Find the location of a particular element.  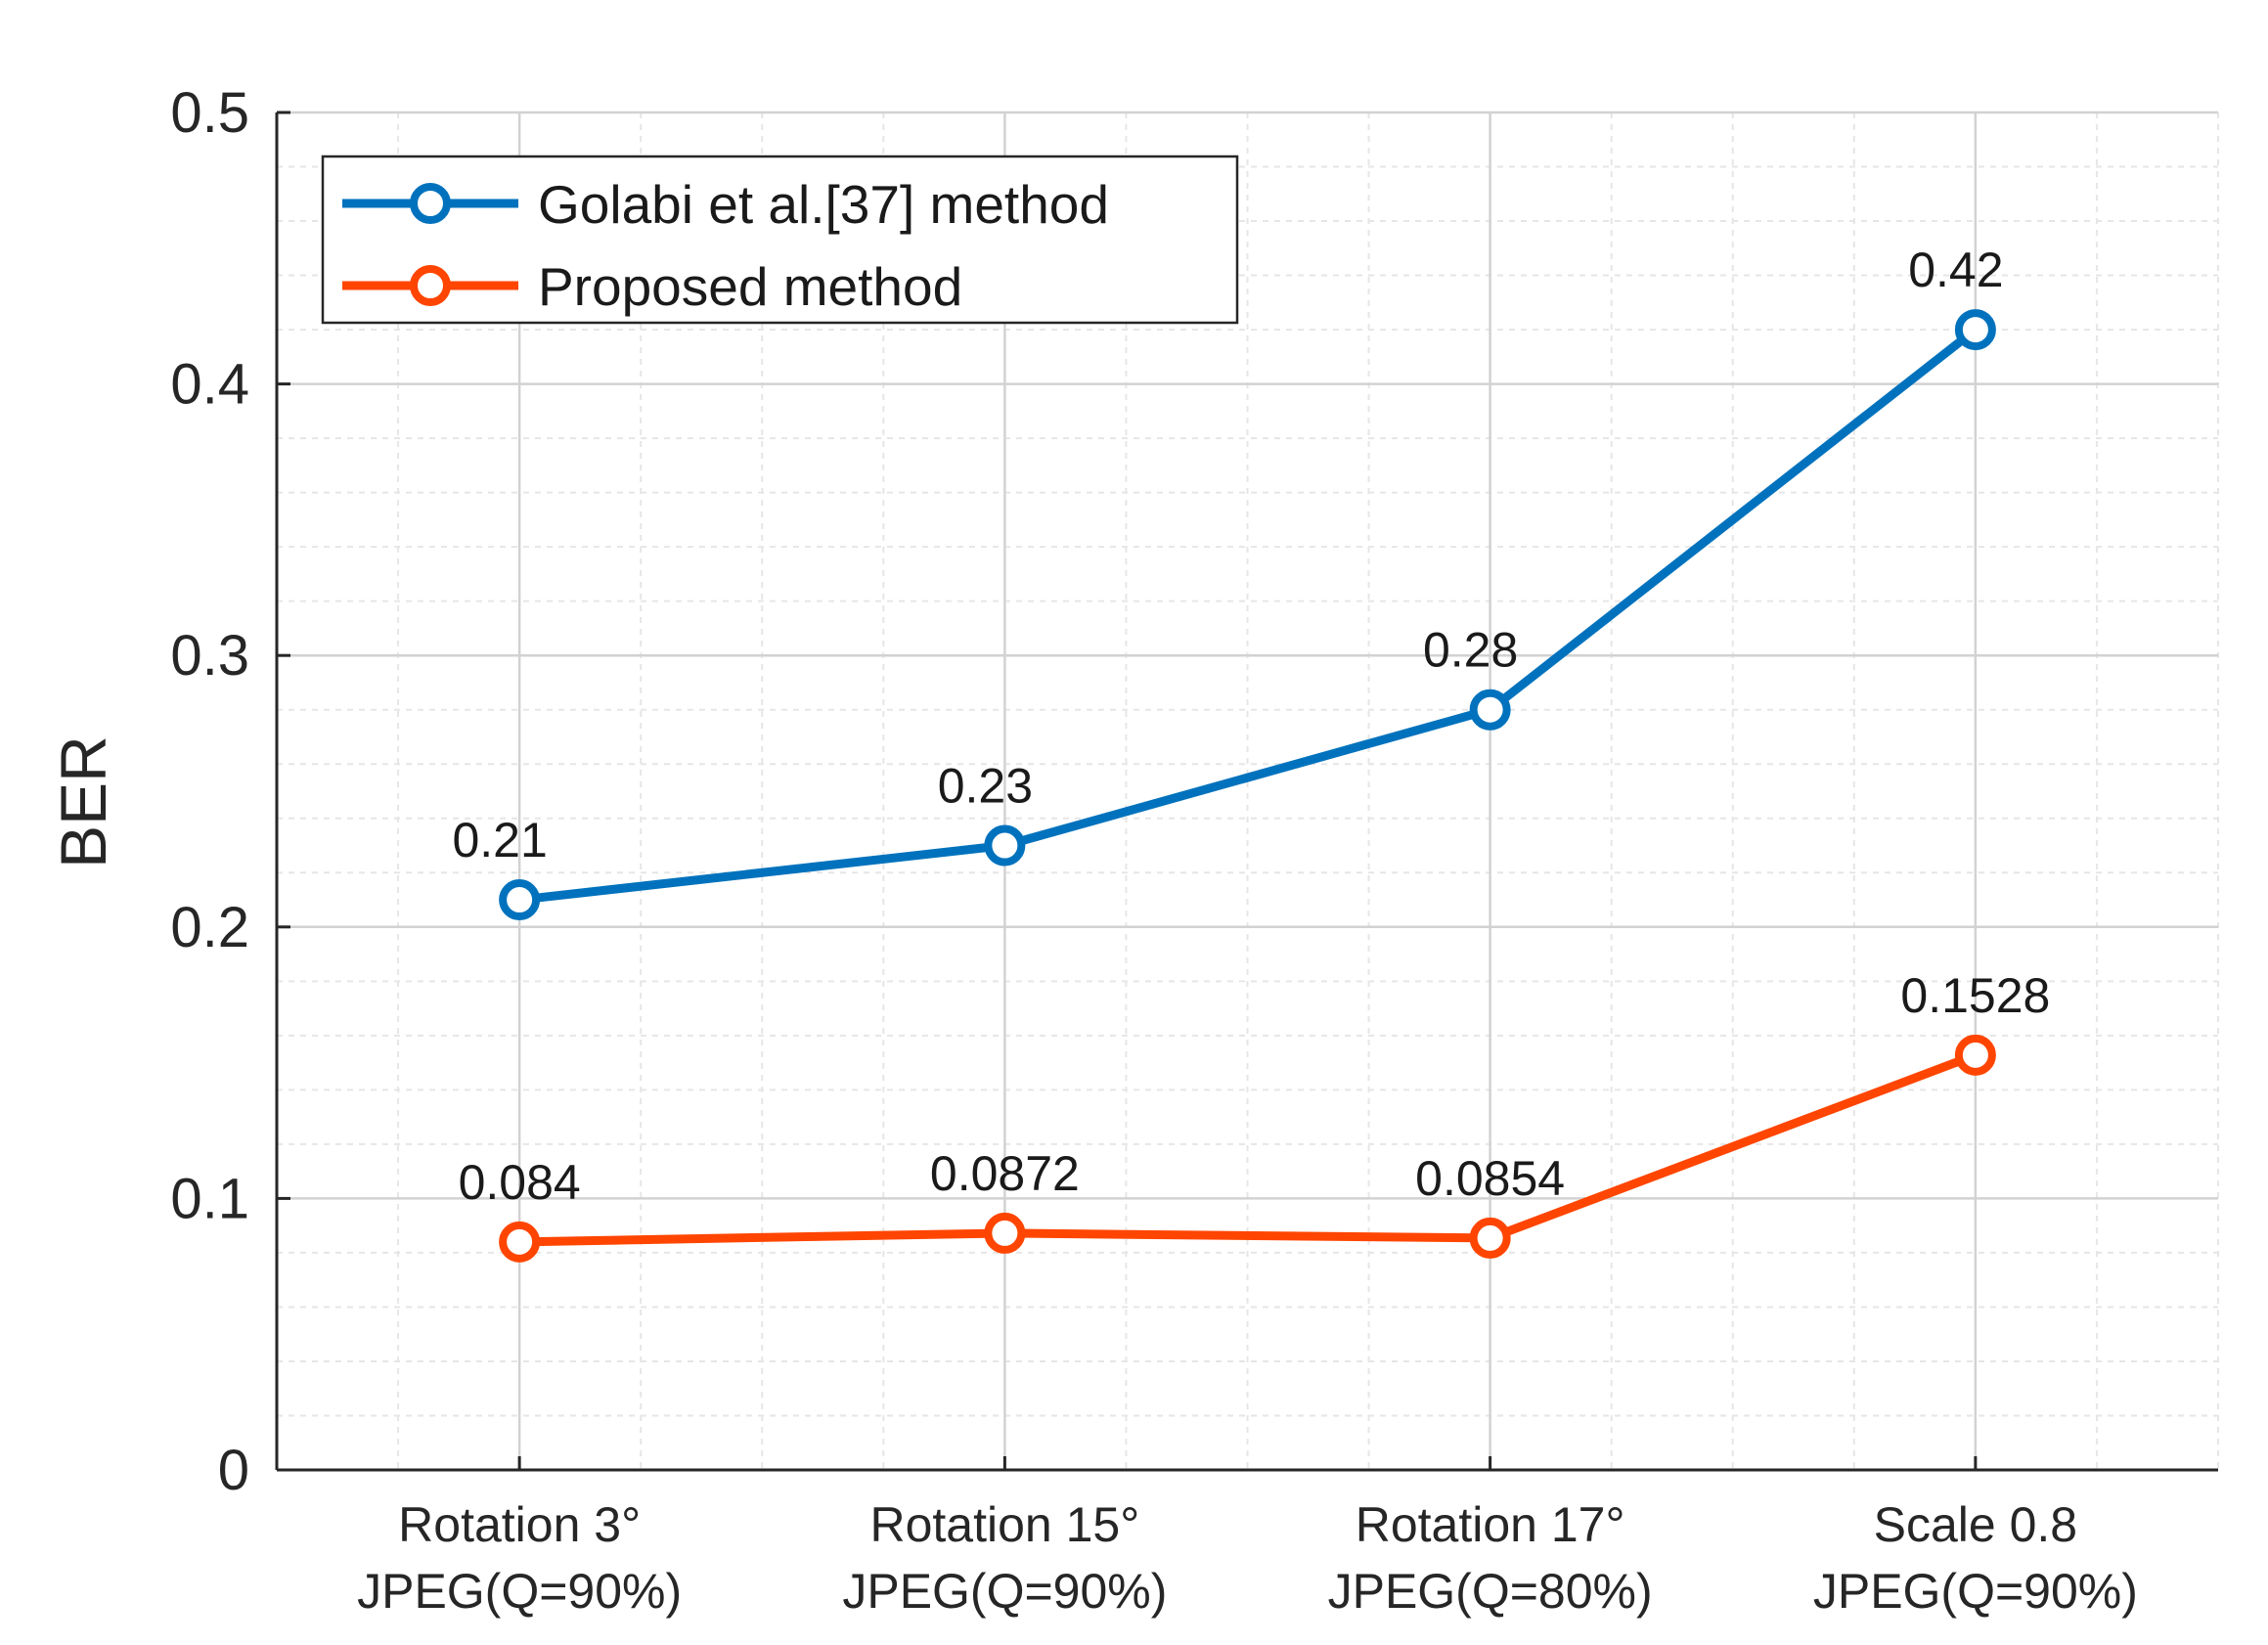

y-tick-labels: 0 0.1 0.2 0.3 0.4 0.5 is located at coordinates (210, 791).